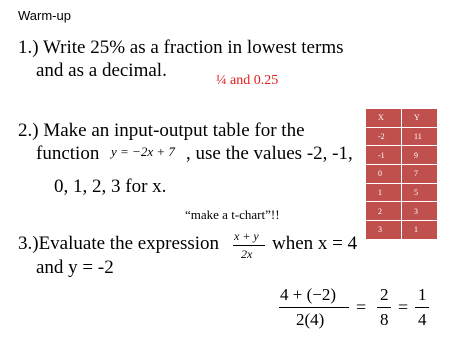 Image resolution: width=450 pixels, height=338 pixels. I want to click on text-line: 2.) Make an input-output table for the, so click(161, 130).